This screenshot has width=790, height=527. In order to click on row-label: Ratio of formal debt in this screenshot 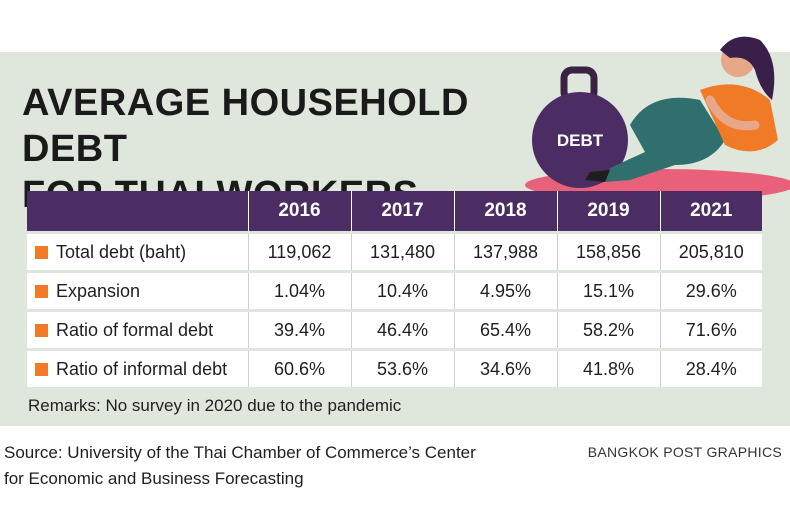, I will do `click(138, 329)`.